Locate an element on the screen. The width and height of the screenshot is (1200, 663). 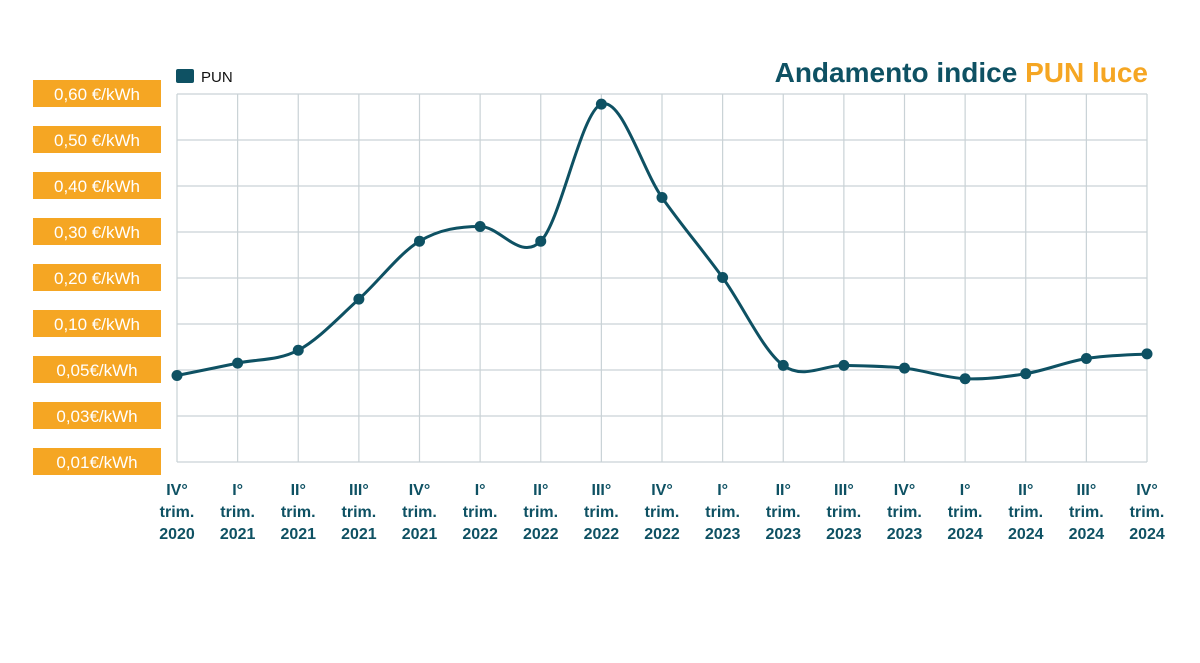
x-tick-label: II° trim. 2024 is located at coordinates (1026, 512).